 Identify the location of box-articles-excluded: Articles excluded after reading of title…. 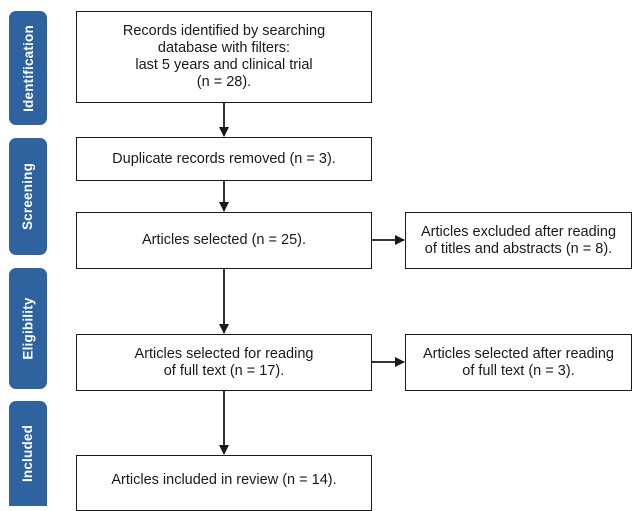
(518, 240).